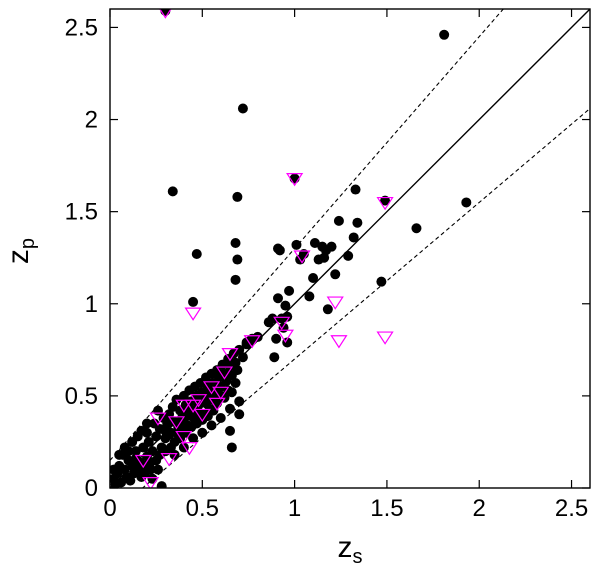  I want to click on y-tick-label: 0.5, so click(81, 396).